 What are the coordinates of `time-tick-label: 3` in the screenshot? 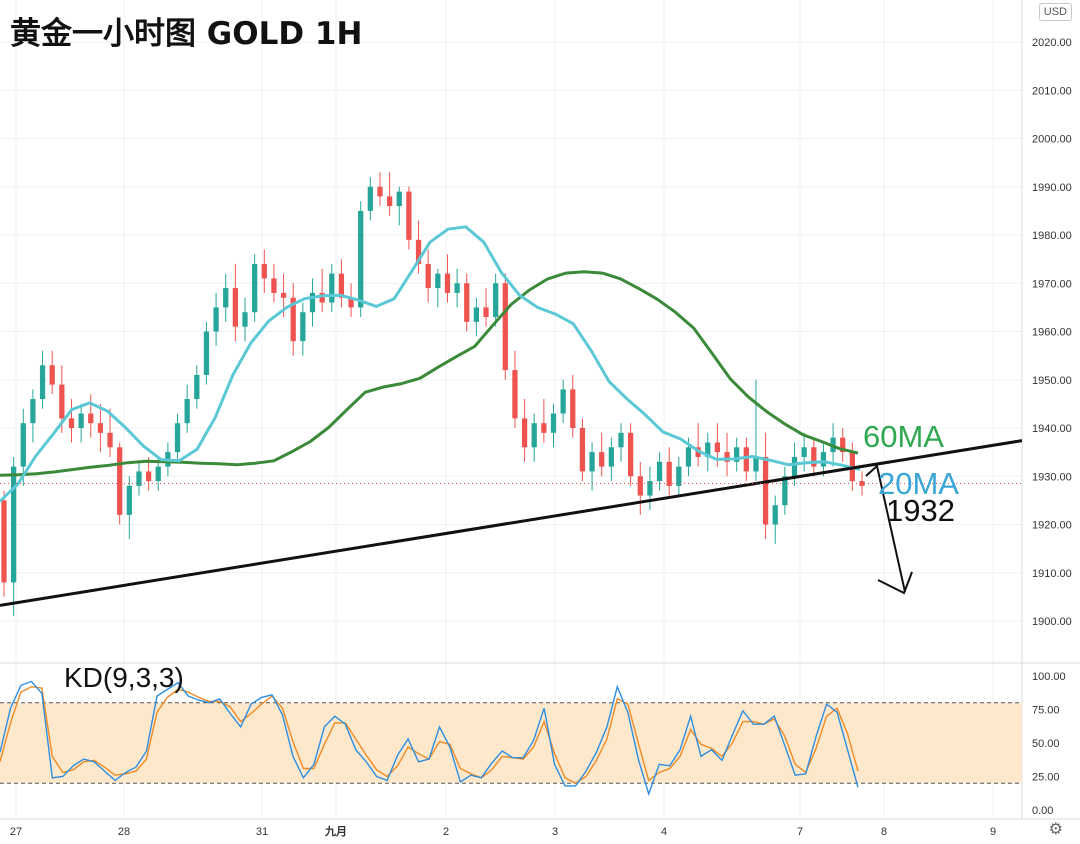 It's located at (555, 832).